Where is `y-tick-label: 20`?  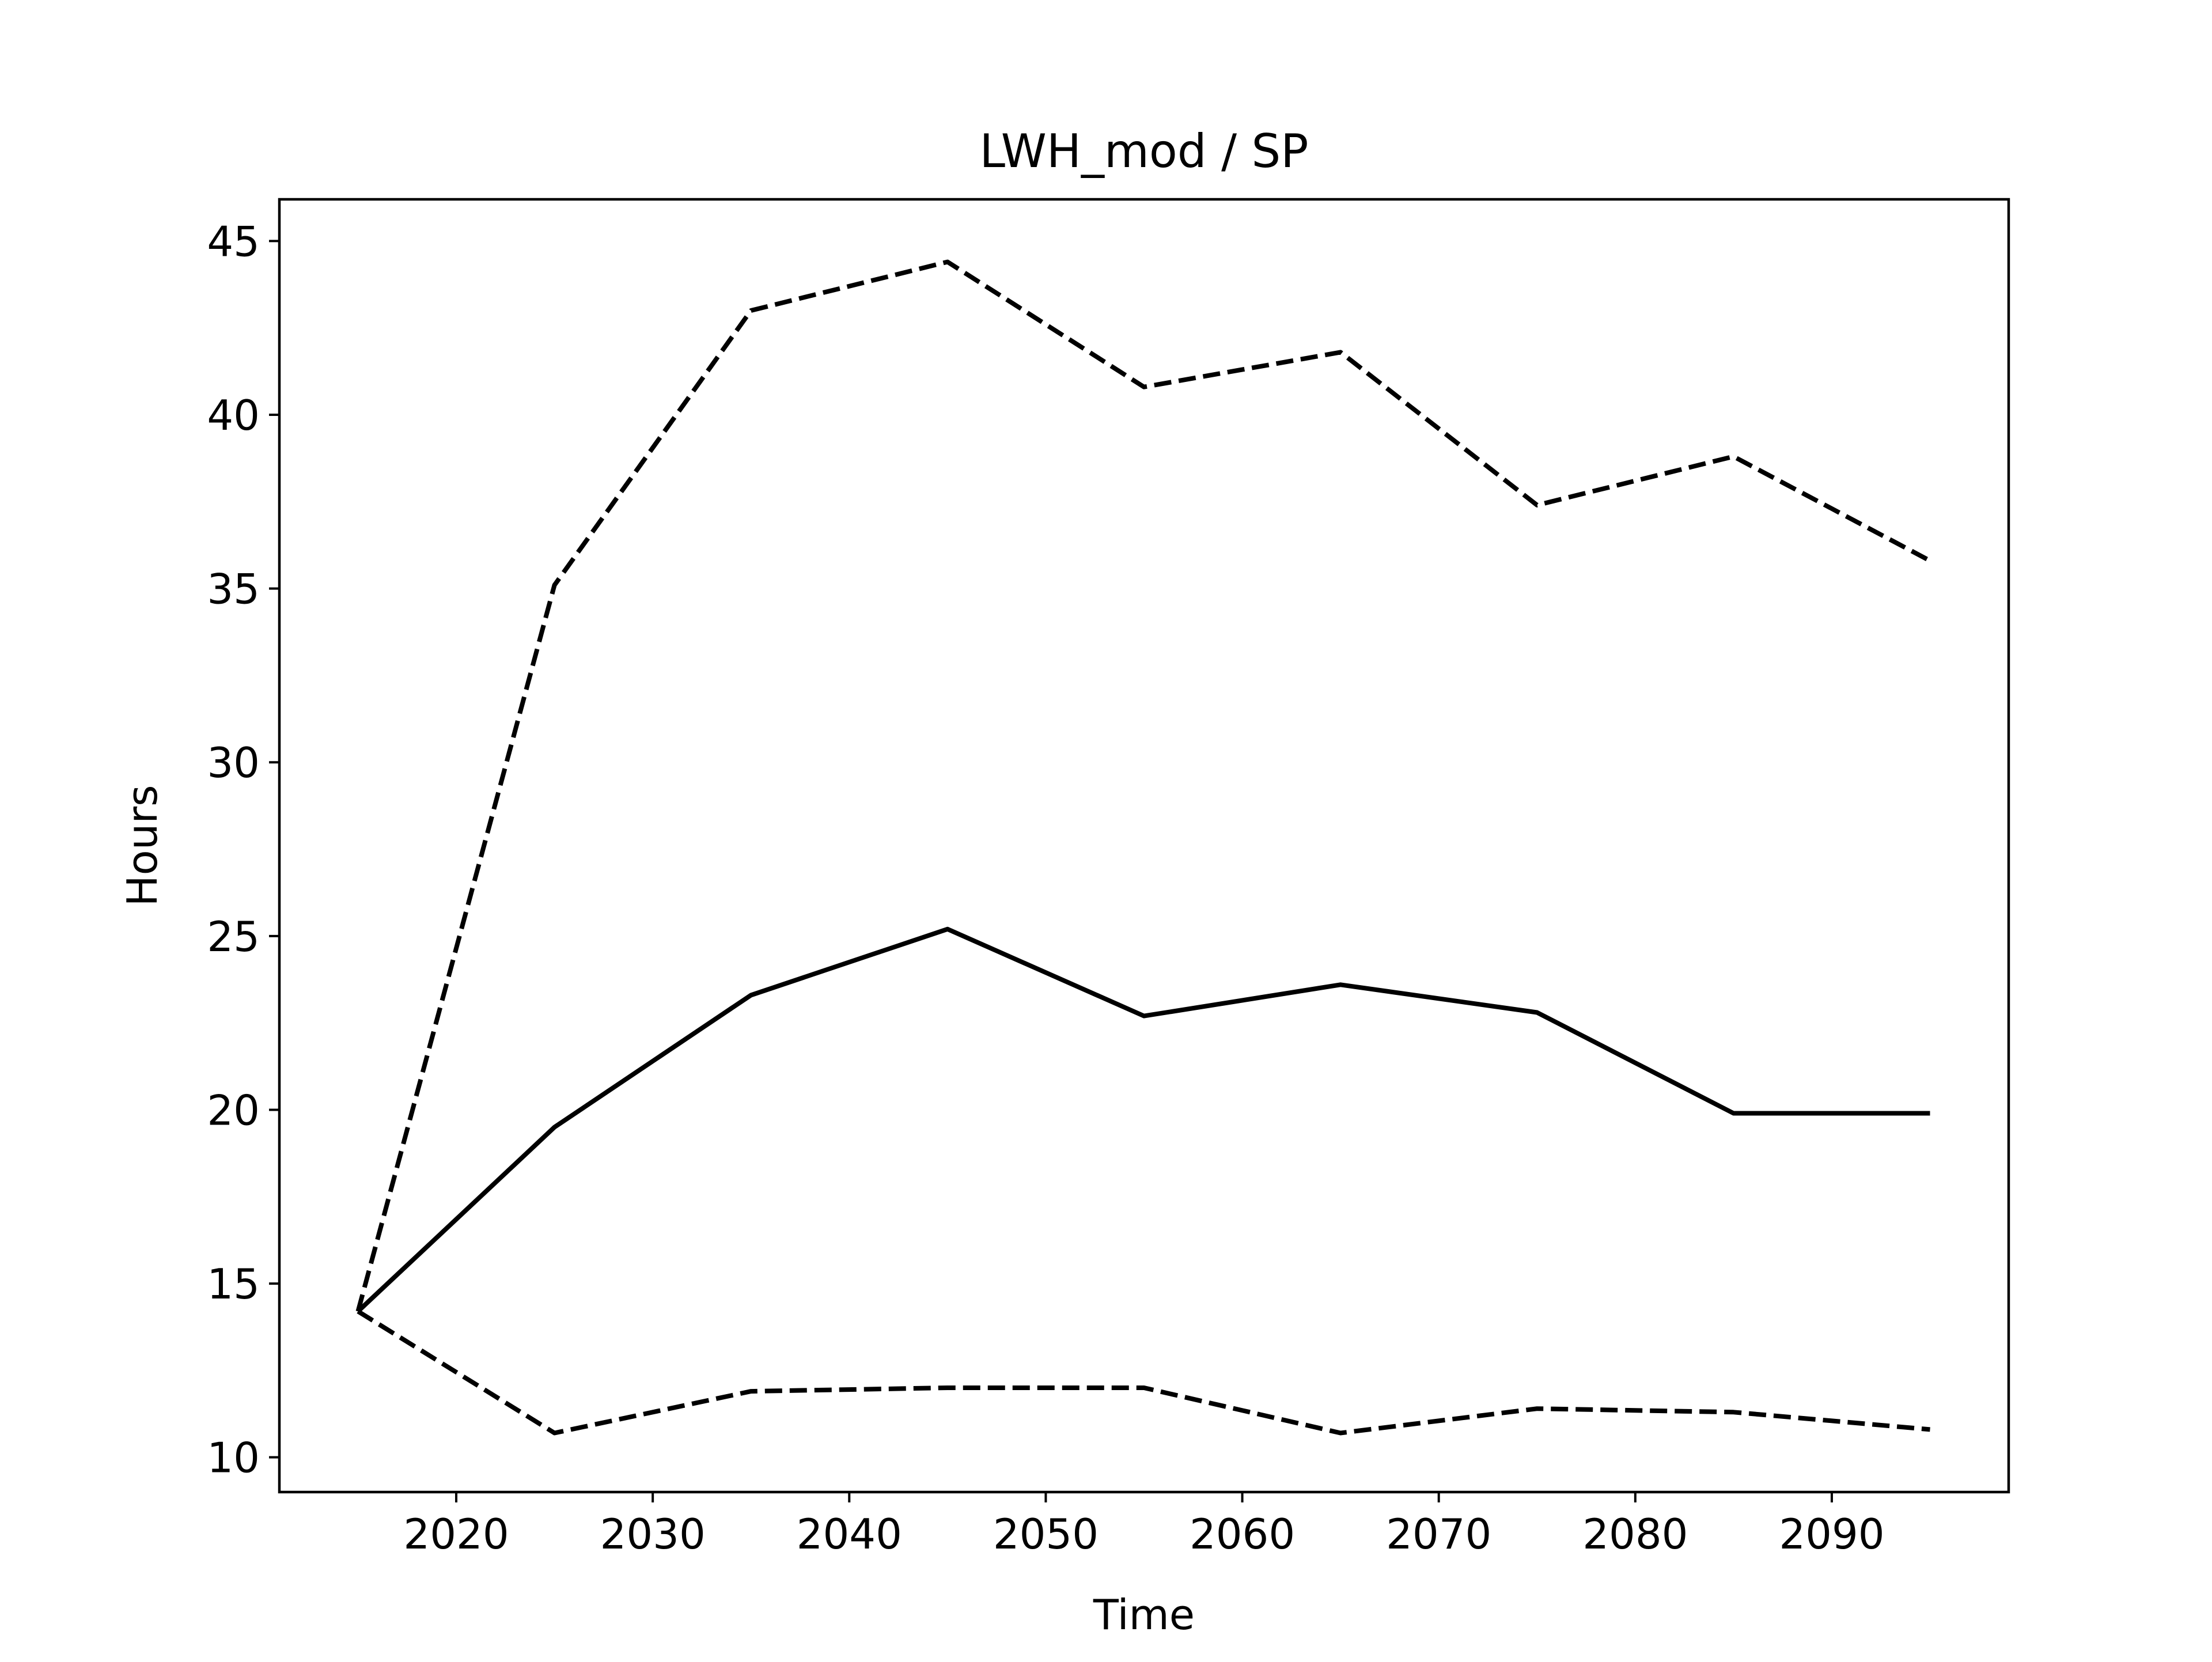
y-tick-label: 20 is located at coordinates (233, 1110).